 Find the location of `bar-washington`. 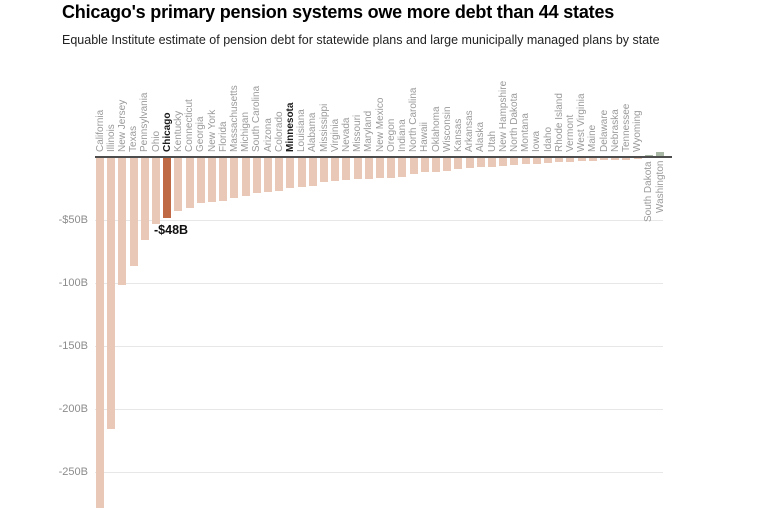

bar-washington is located at coordinates (660, 153).